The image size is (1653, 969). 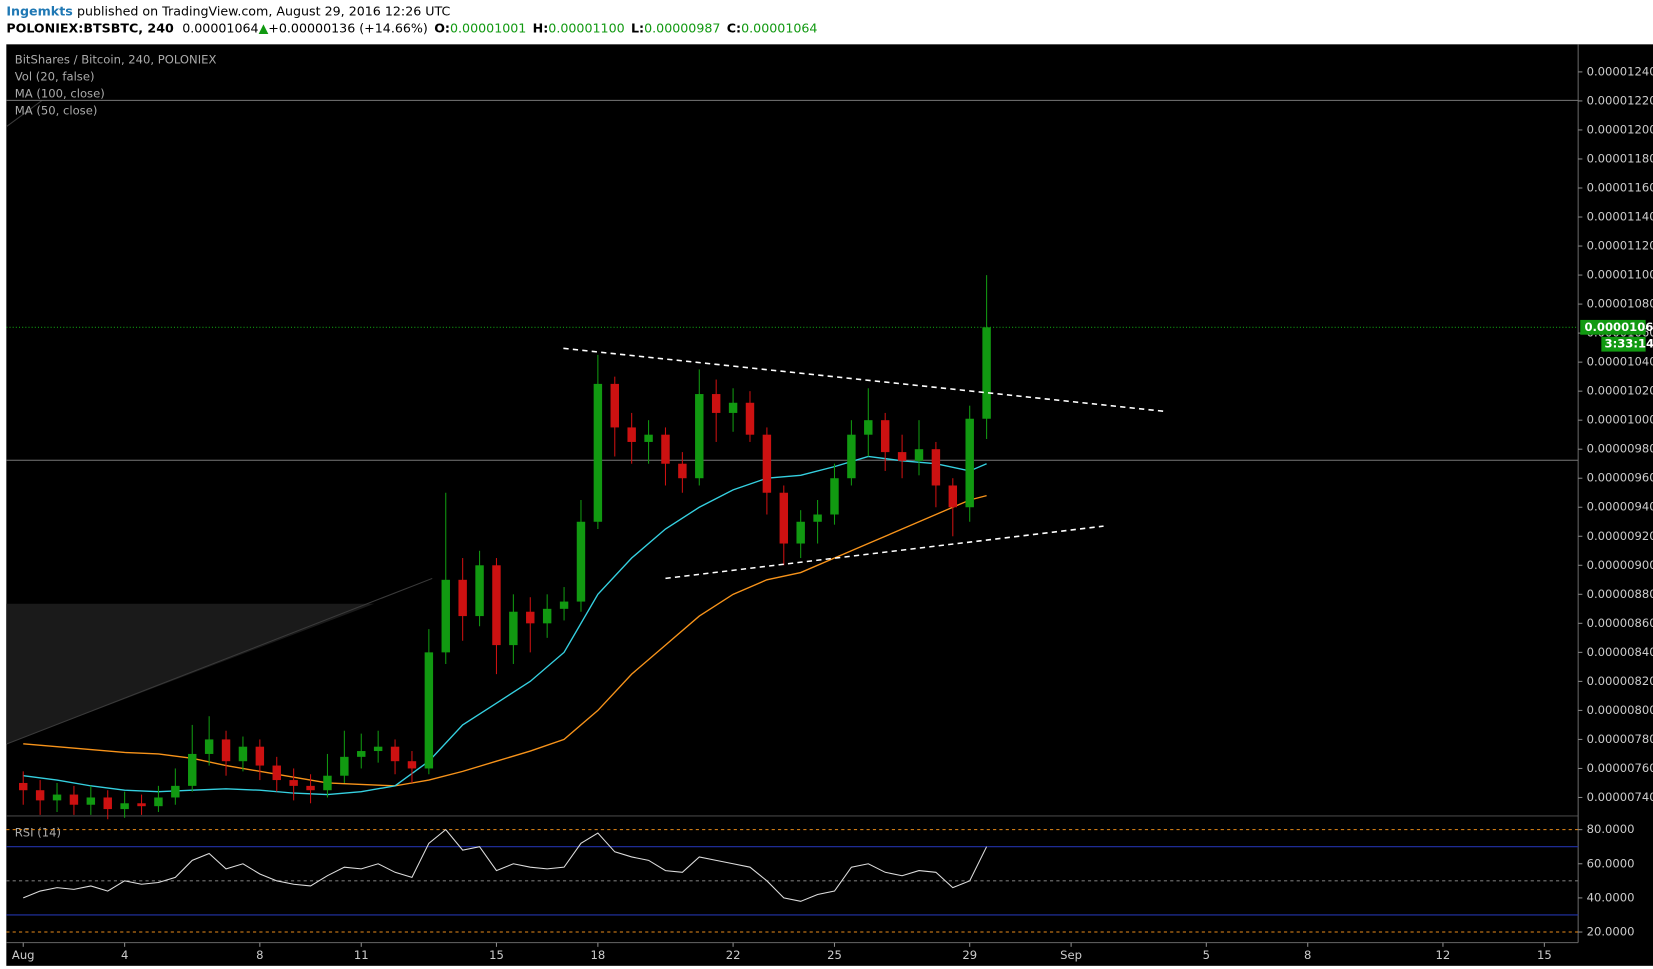 What do you see at coordinates (1620, 652) in the screenshot?
I see `y-tick-label: 0.00000840` at bounding box center [1620, 652].